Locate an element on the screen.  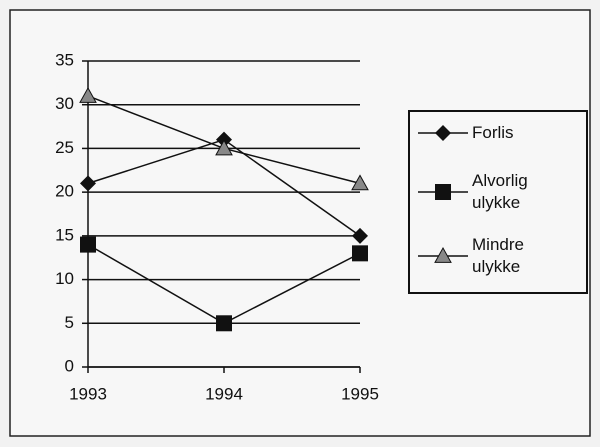
legend-entry: Forlis is located at coordinates (477, 133).